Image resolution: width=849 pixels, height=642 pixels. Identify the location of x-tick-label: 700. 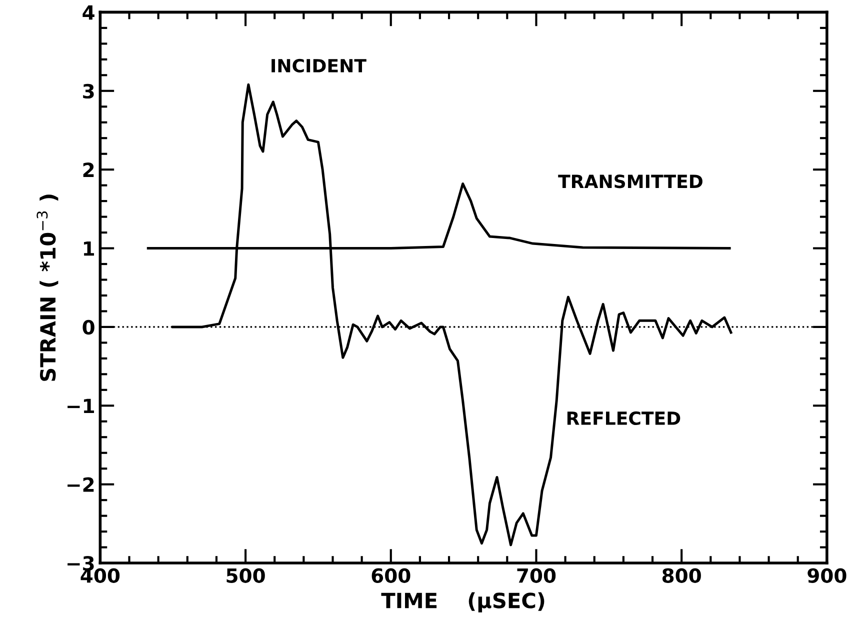
(536, 575).